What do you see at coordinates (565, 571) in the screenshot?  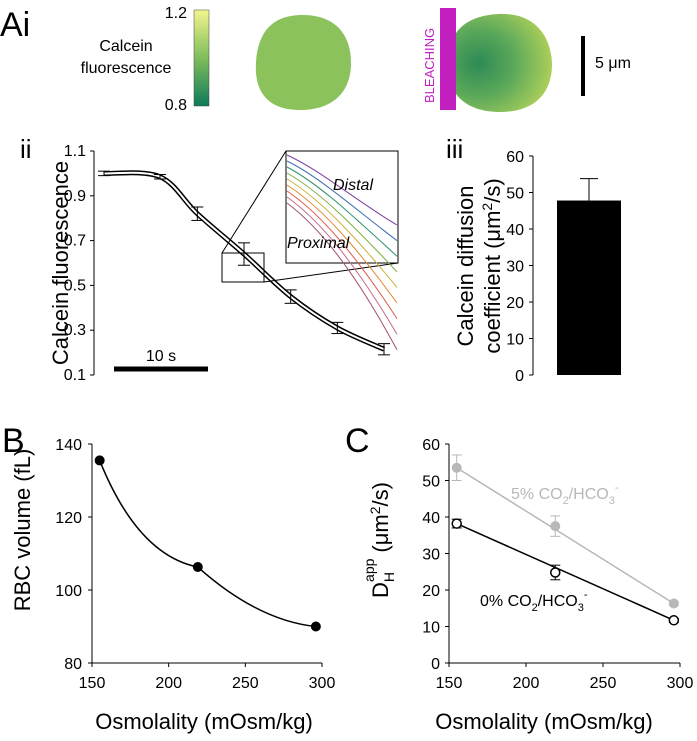 I see `c-series-0pct-fit-line` at bounding box center [565, 571].